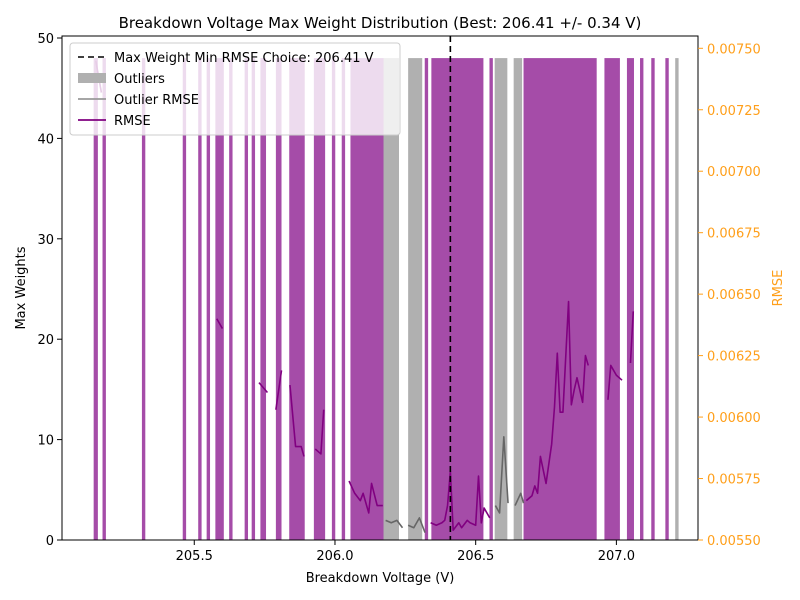  Describe the element at coordinates (156, 100) in the screenshot. I see `legend-label: Outlier RMSE` at that location.